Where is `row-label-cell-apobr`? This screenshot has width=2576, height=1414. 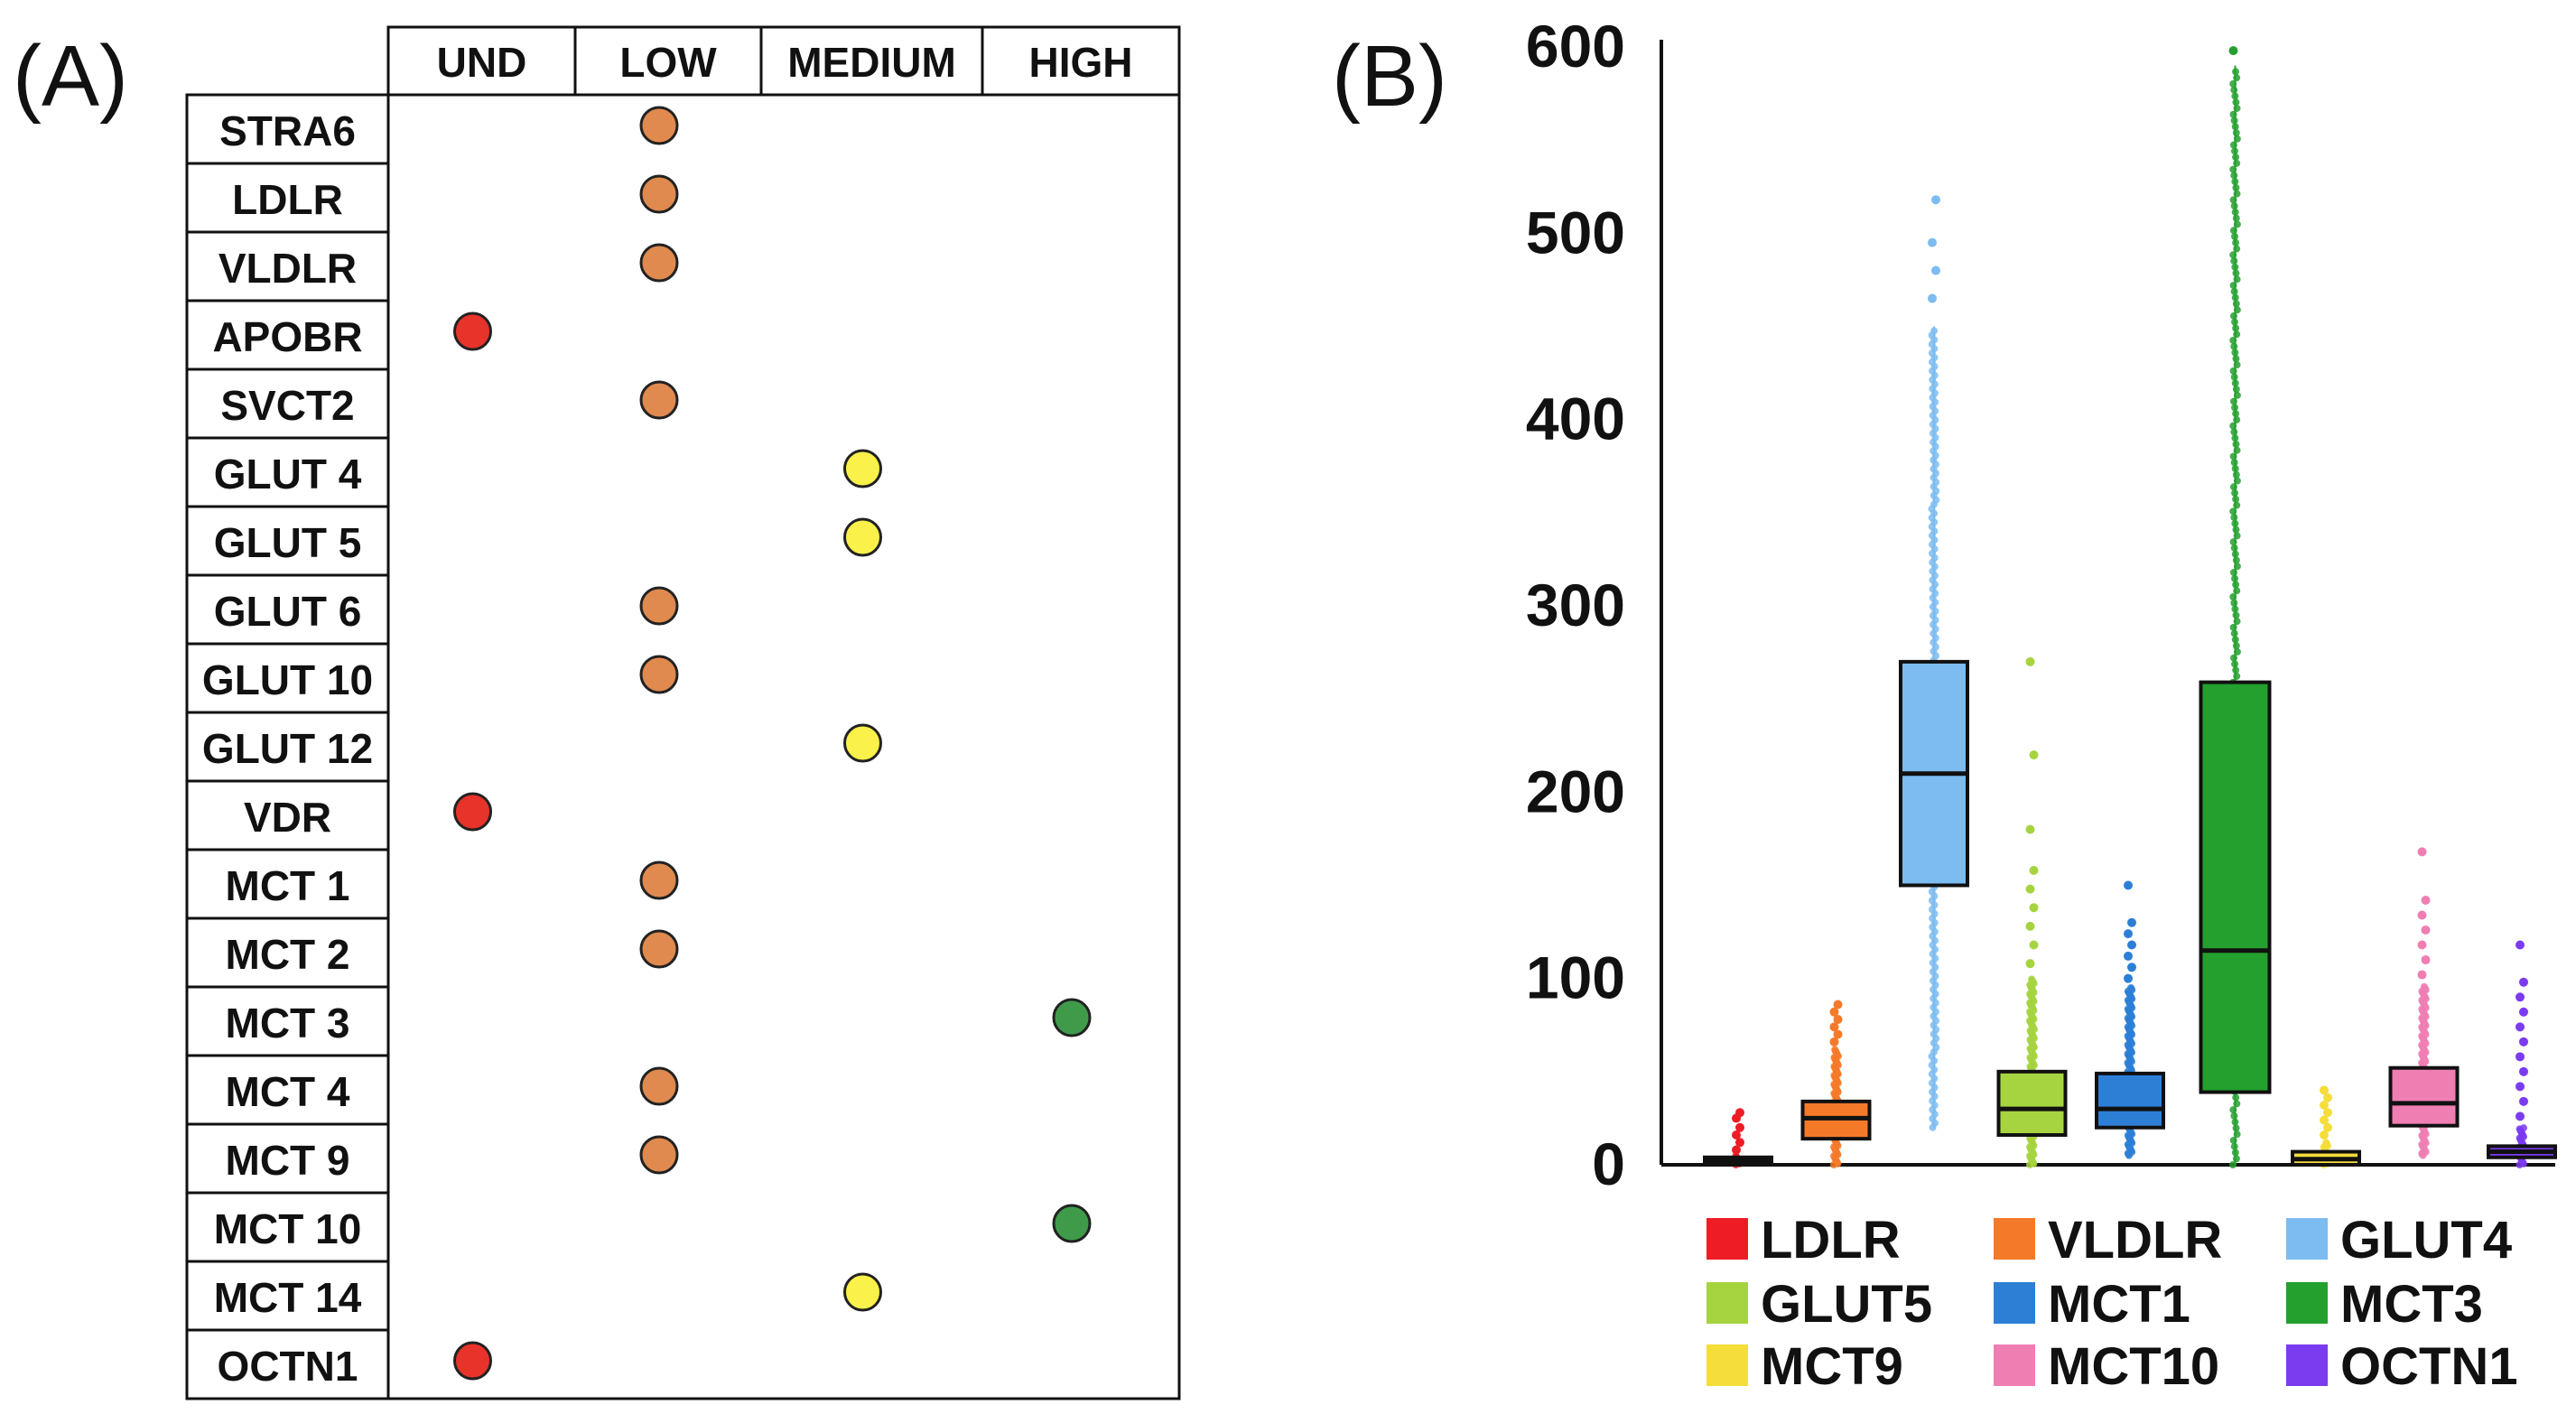
row-label-cell-apobr is located at coordinates (287, 335).